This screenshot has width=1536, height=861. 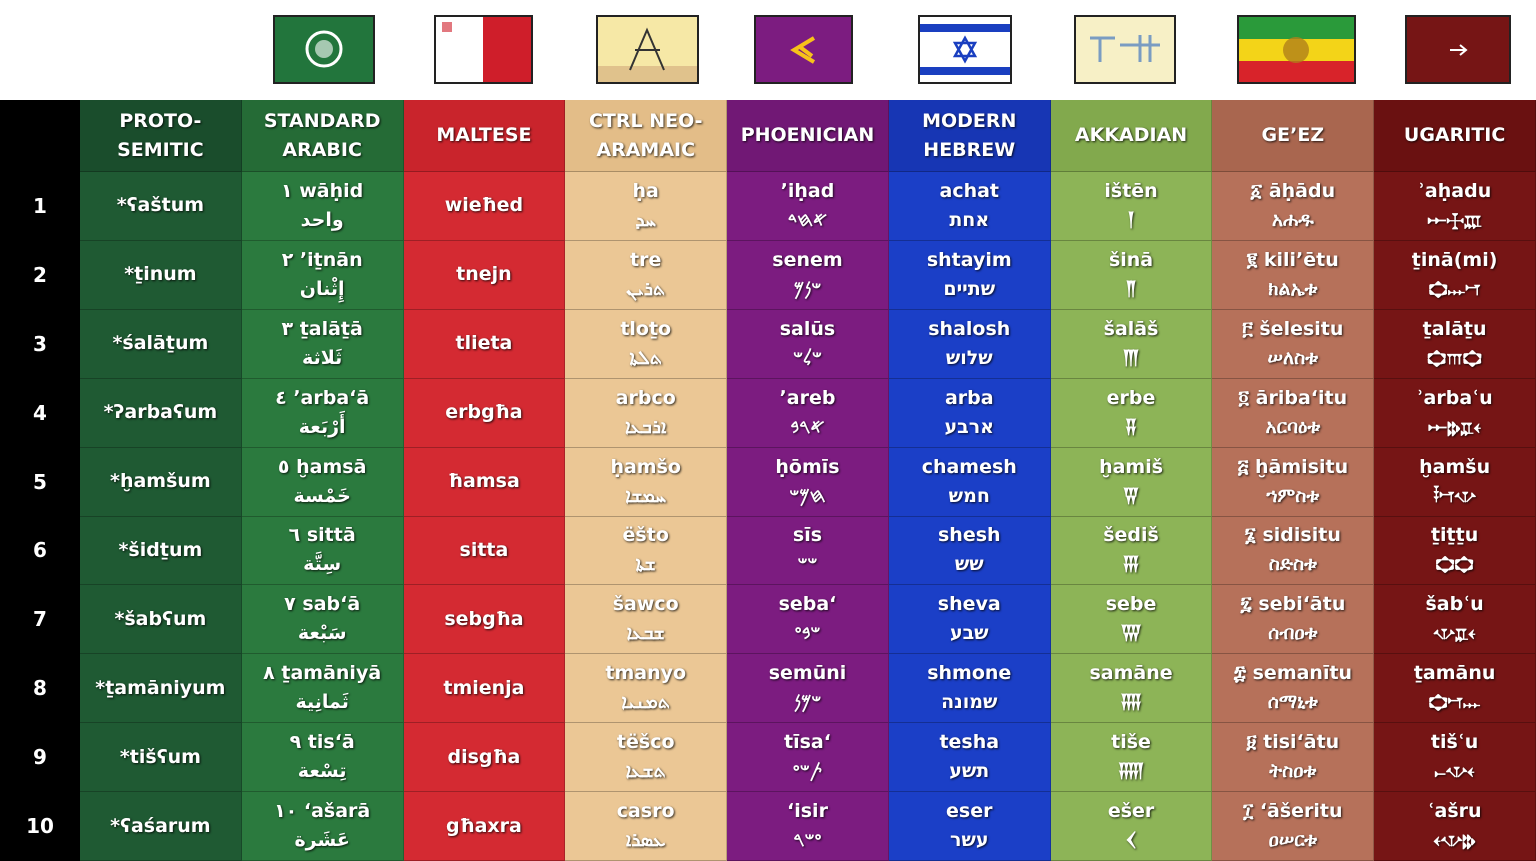 I want to click on native-script: ܐܪܒܥܐ, so click(x=646, y=426).